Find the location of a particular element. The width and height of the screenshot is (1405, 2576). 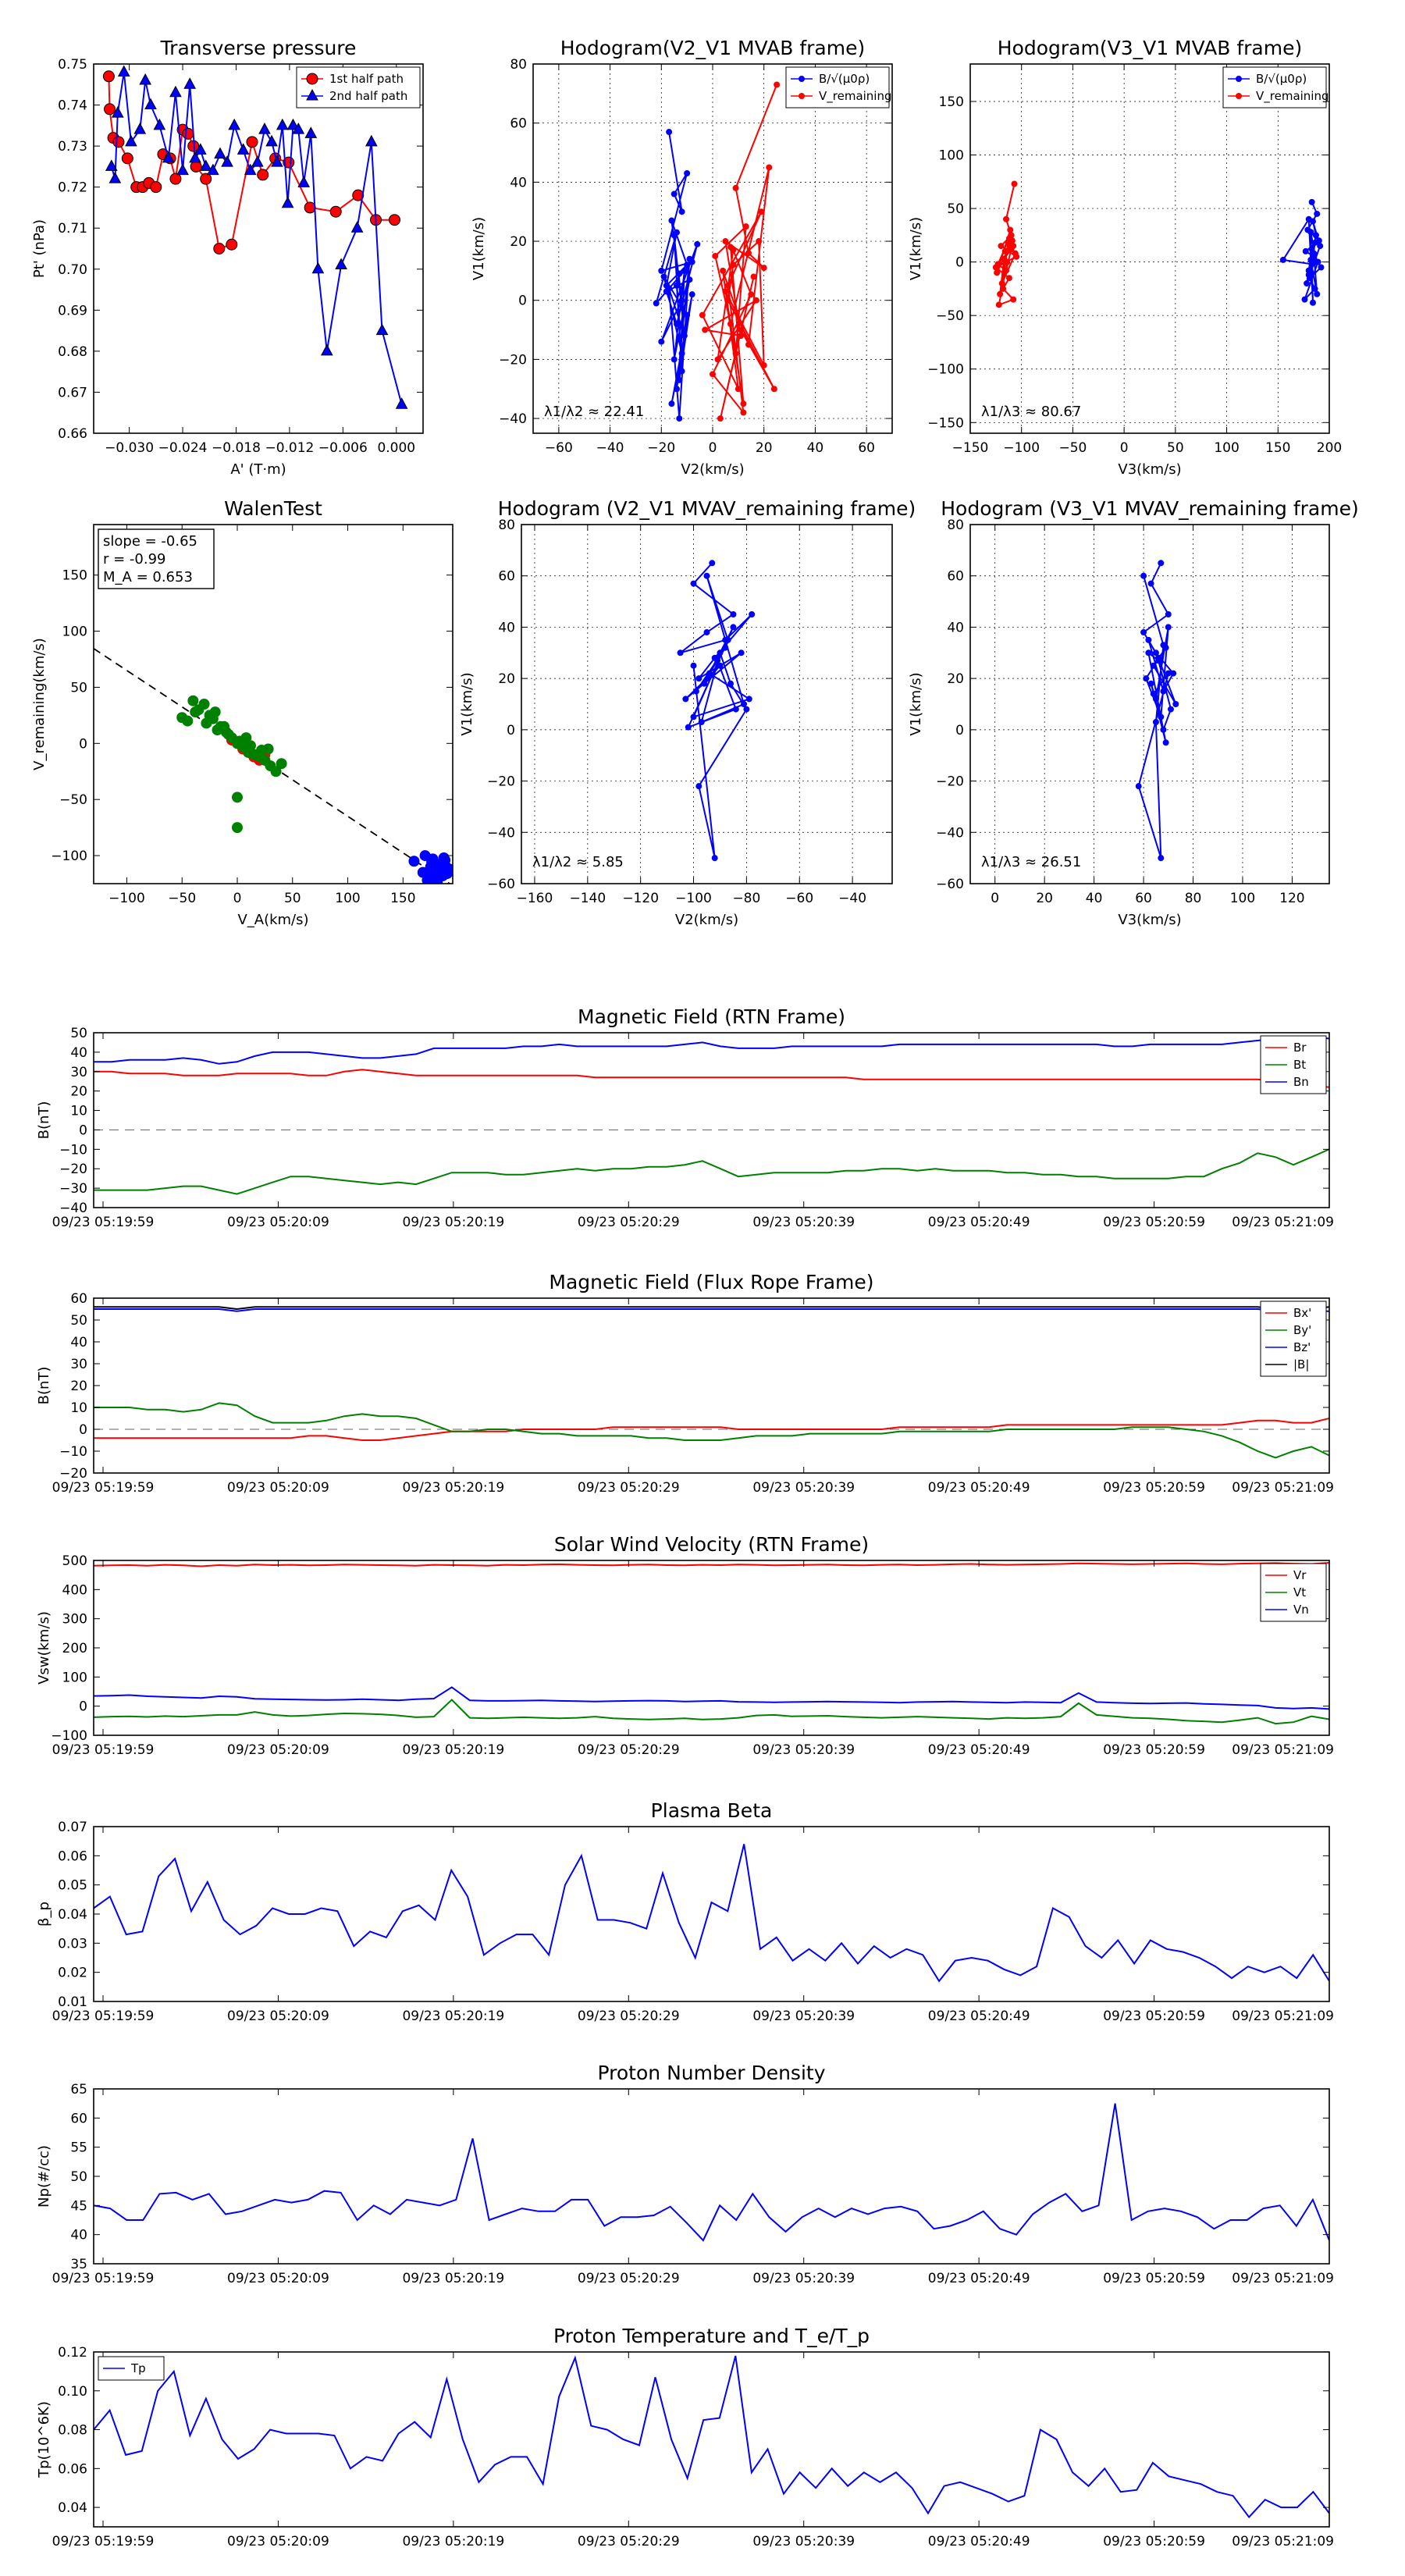

time-tick-label: 09/23 05:20:59 is located at coordinates (1154, 2016).